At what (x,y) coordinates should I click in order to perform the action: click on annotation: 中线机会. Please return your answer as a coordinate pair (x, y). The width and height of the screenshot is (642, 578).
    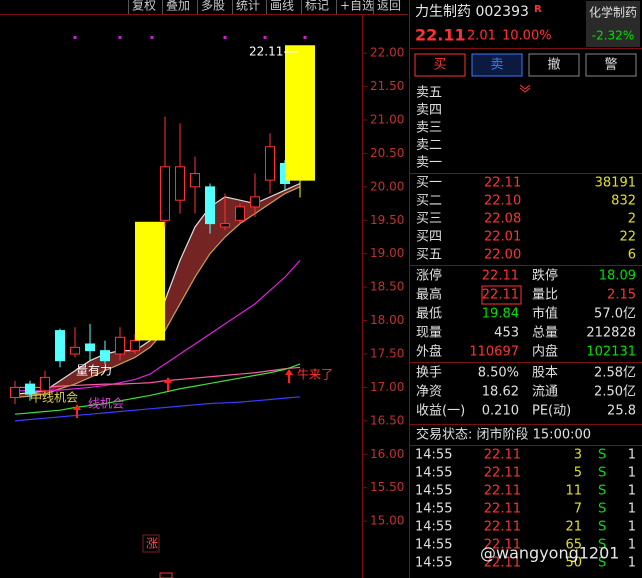
    Looking at the image, I should click on (54, 397).